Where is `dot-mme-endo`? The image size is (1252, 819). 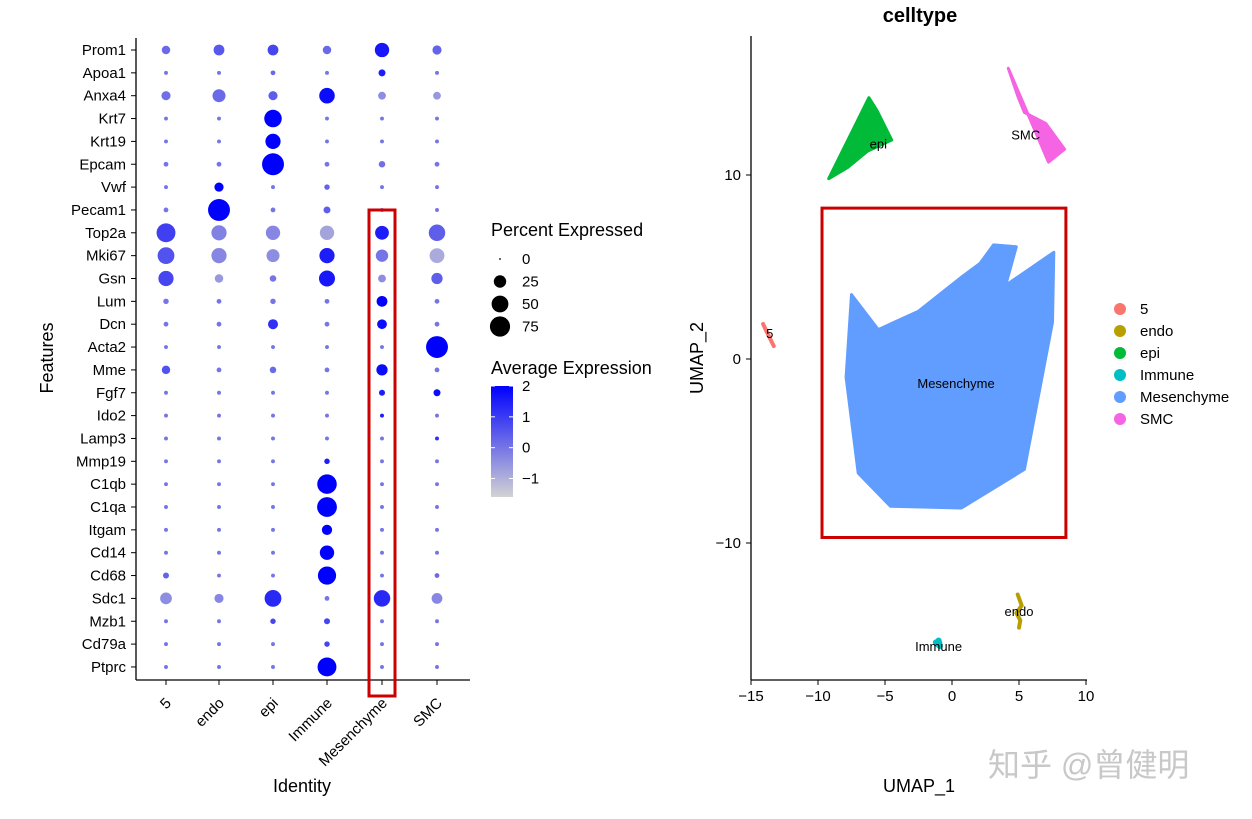 dot-mme-endo is located at coordinates (219, 370).